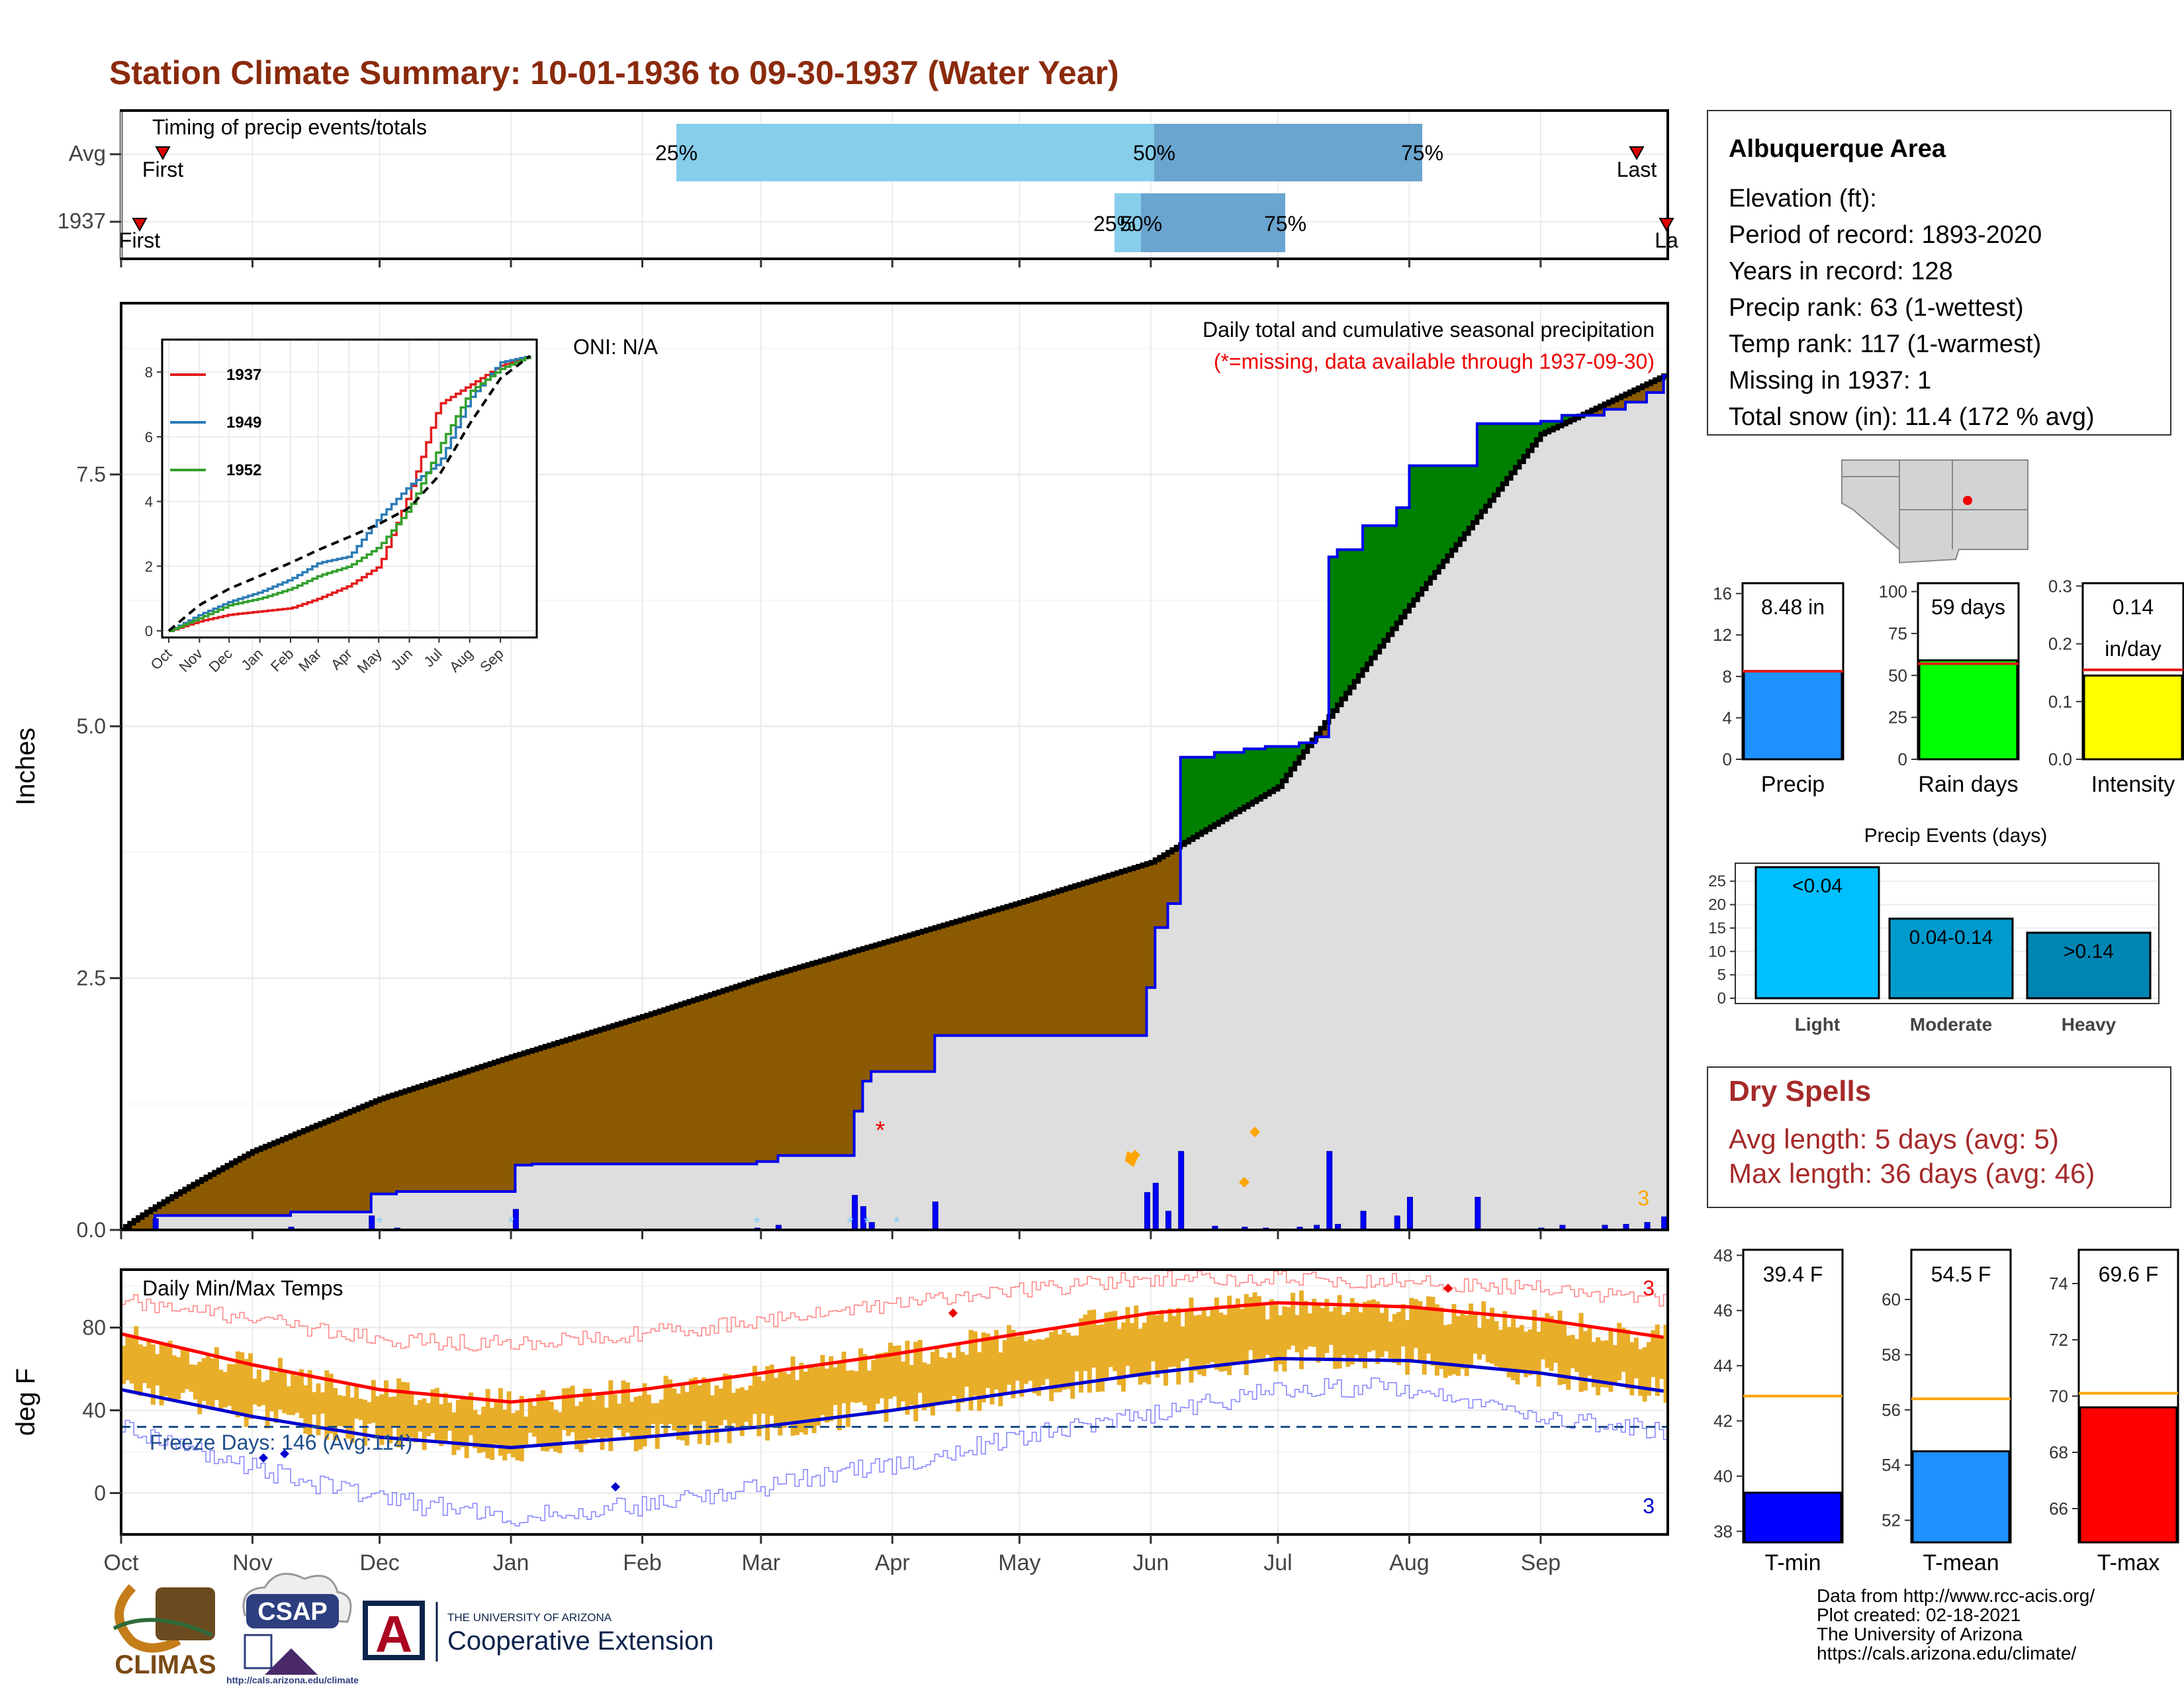 The width and height of the screenshot is (2184, 1688). Describe the element at coordinates (511, 1562) in the screenshot. I see `month-tick-label: Jan` at that location.